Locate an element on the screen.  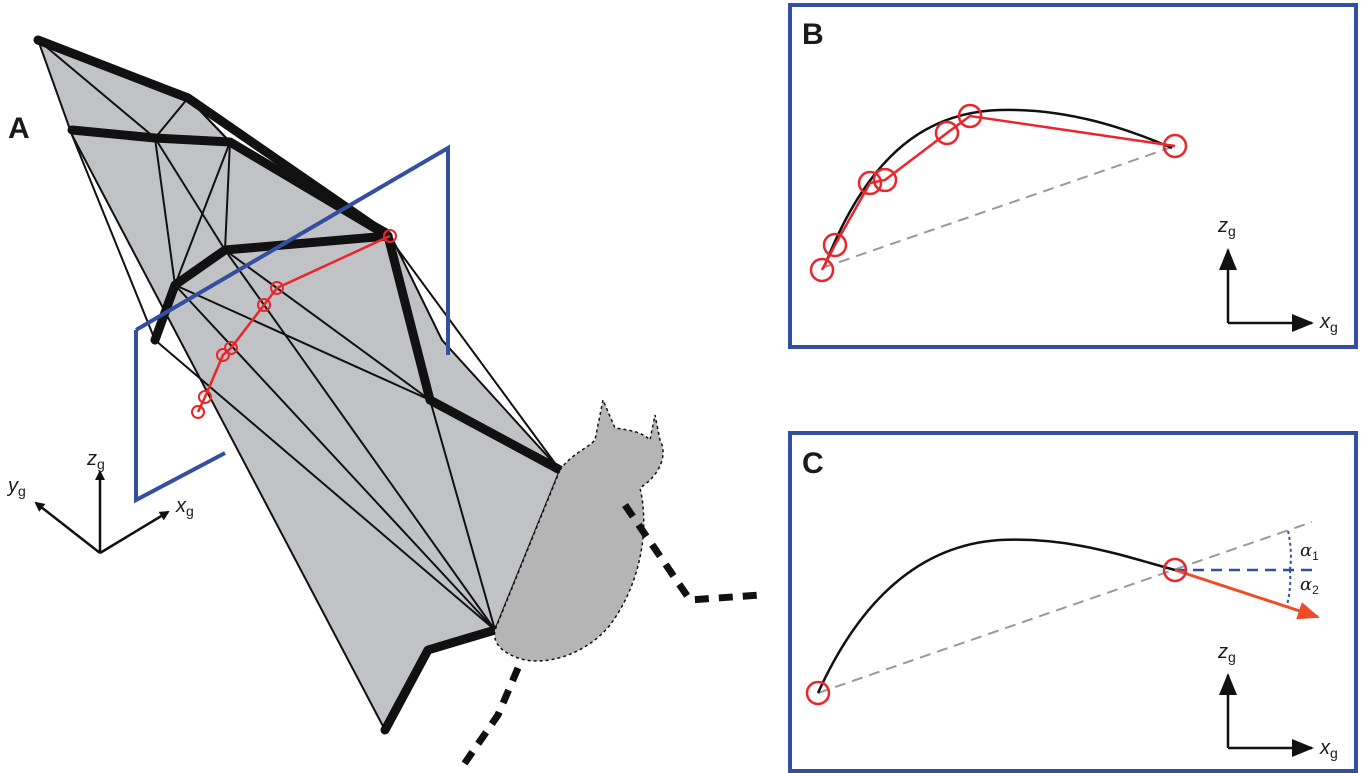
section-marker-line is located at coordinates (294, 324).